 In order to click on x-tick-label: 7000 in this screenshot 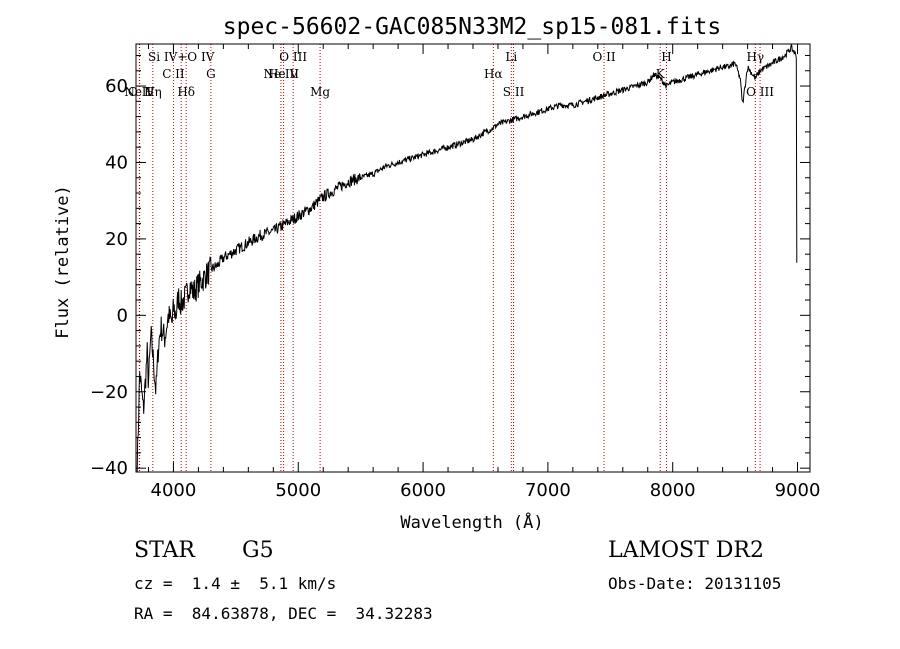, I will do `click(548, 490)`.